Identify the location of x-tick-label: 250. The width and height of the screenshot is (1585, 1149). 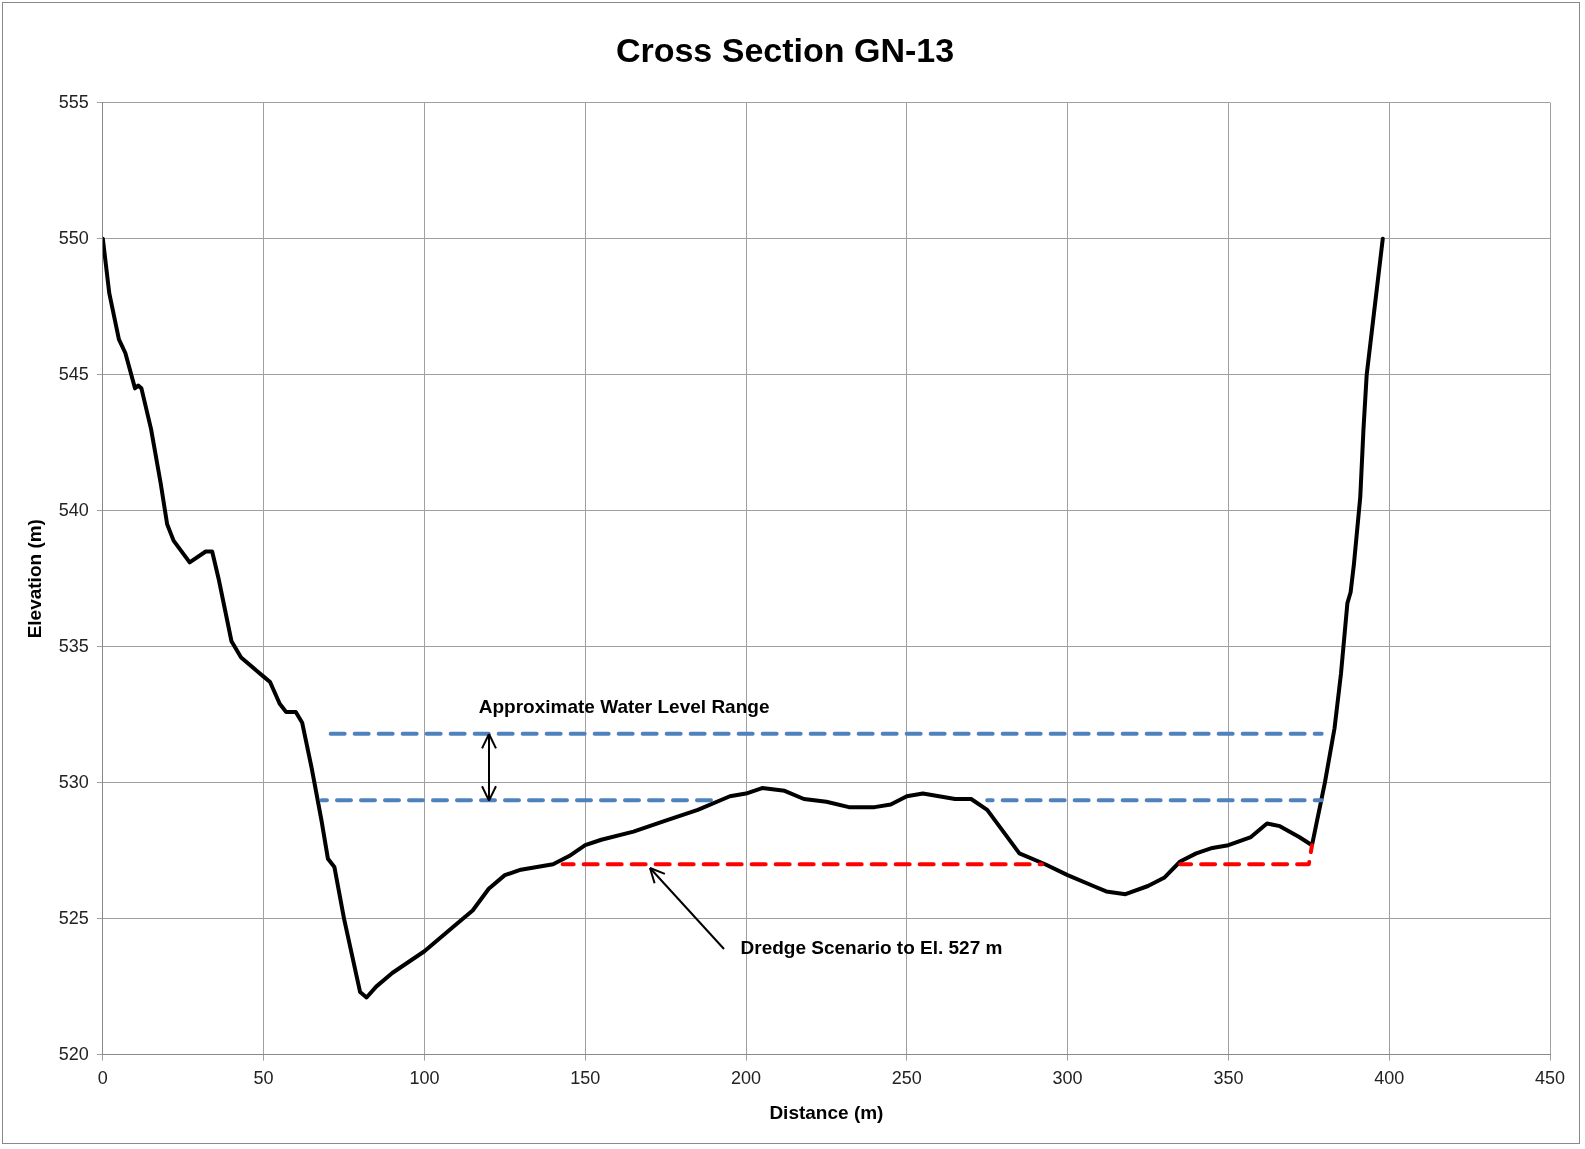
(906, 1078).